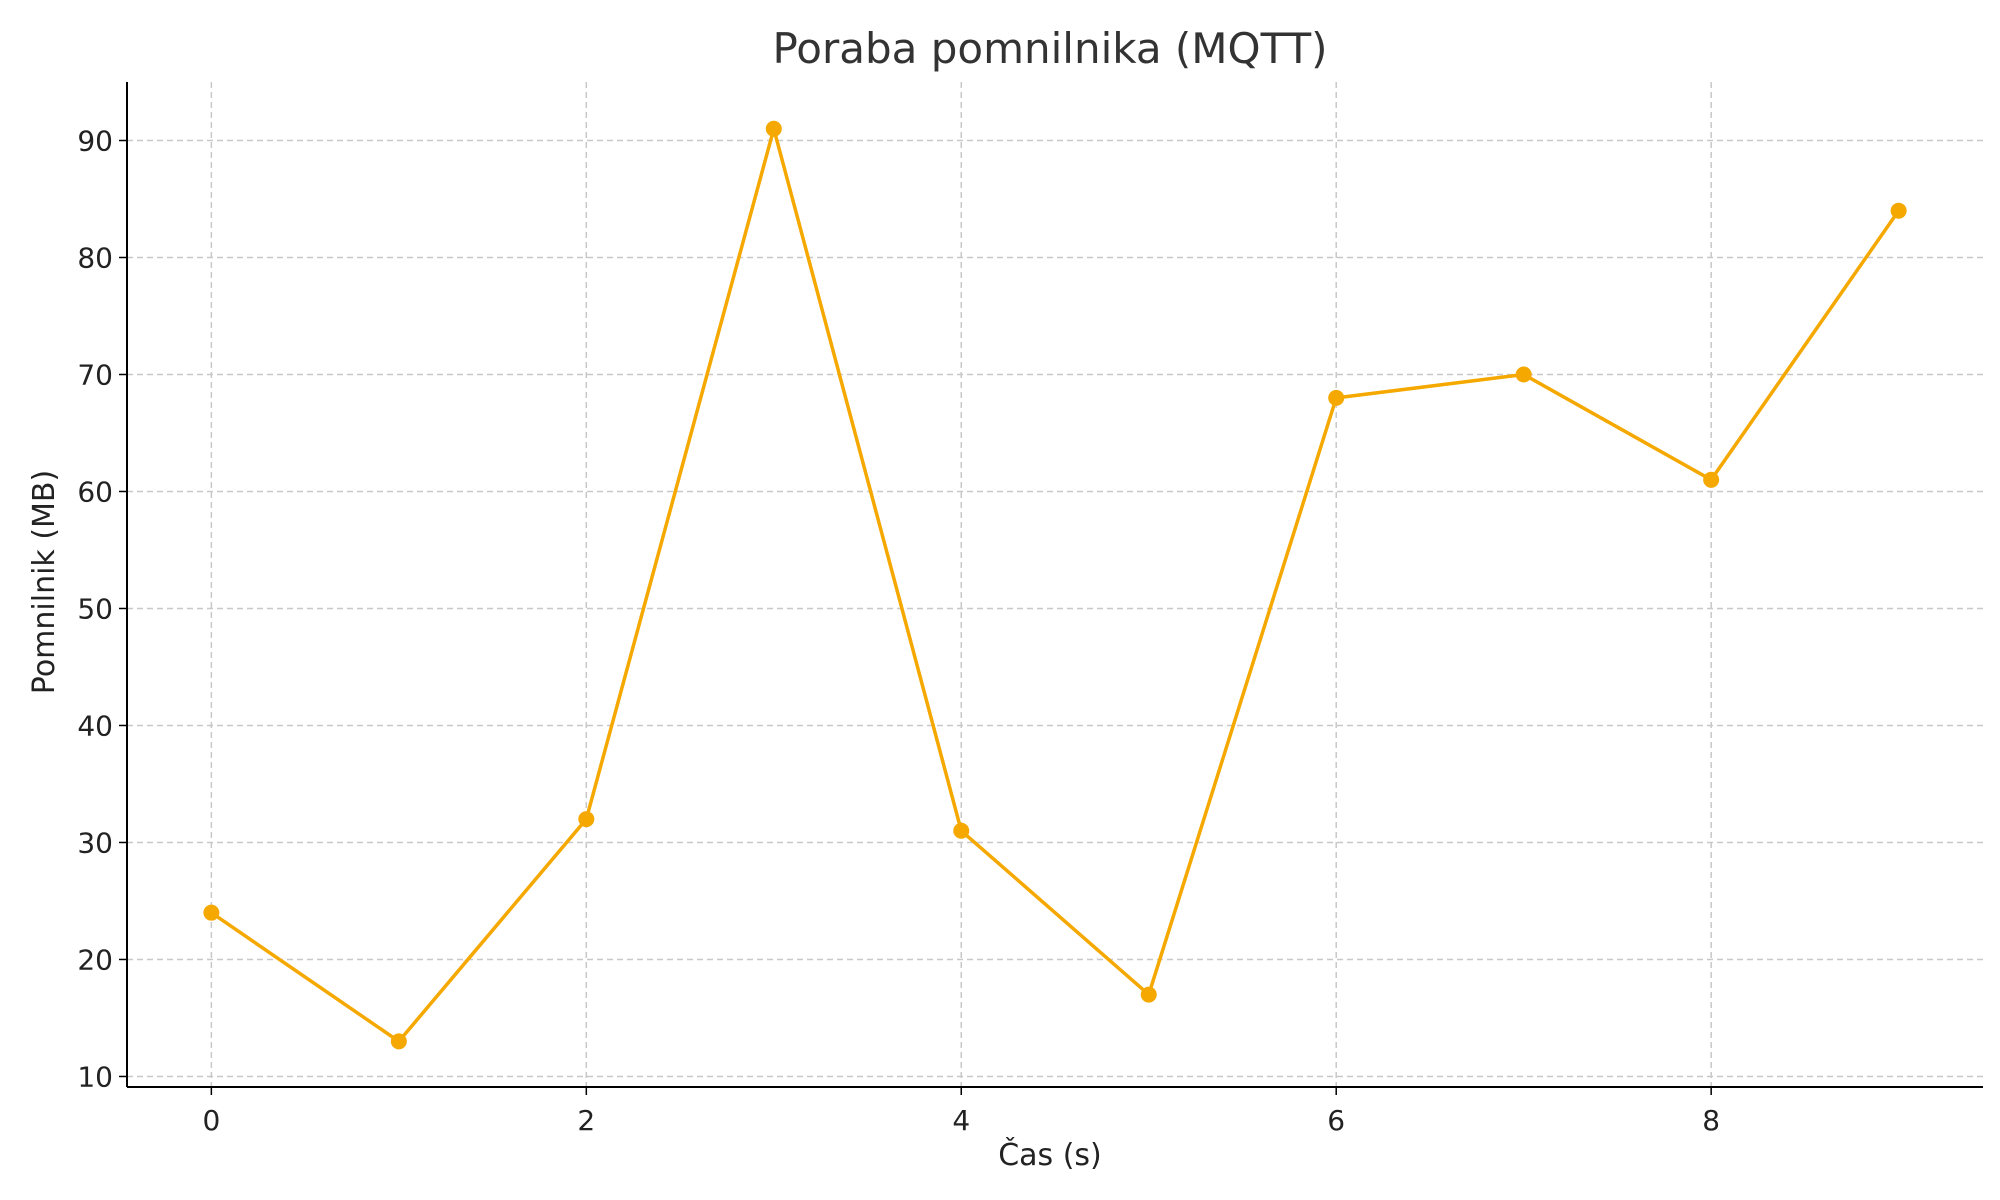 Image resolution: width=2000 pixels, height=1200 pixels. What do you see at coordinates (95, 140) in the screenshot?
I see `y-tick-label: 90` at bounding box center [95, 140].